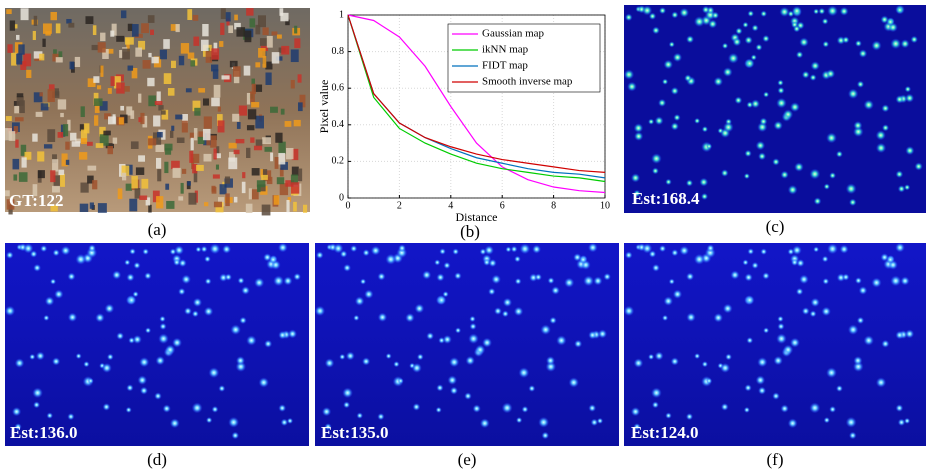  Describe the element at coordinates (470, 231) in the screenshot. I see `panel-caption: (b)` at that location.